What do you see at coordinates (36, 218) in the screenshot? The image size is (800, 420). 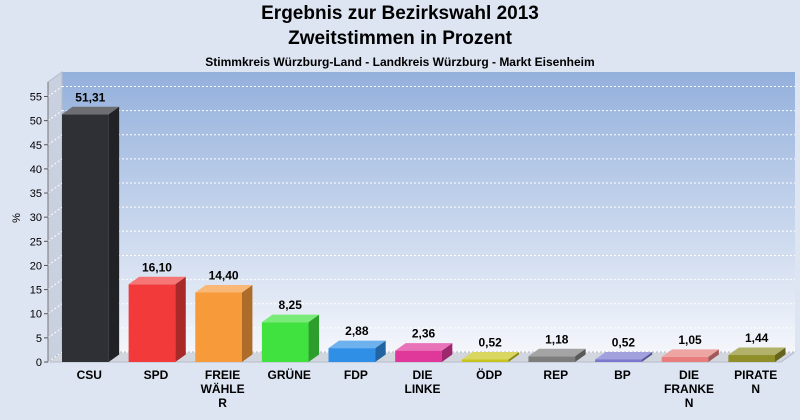 I see `y-tick-label: 30` at bounding box center [36, 218].